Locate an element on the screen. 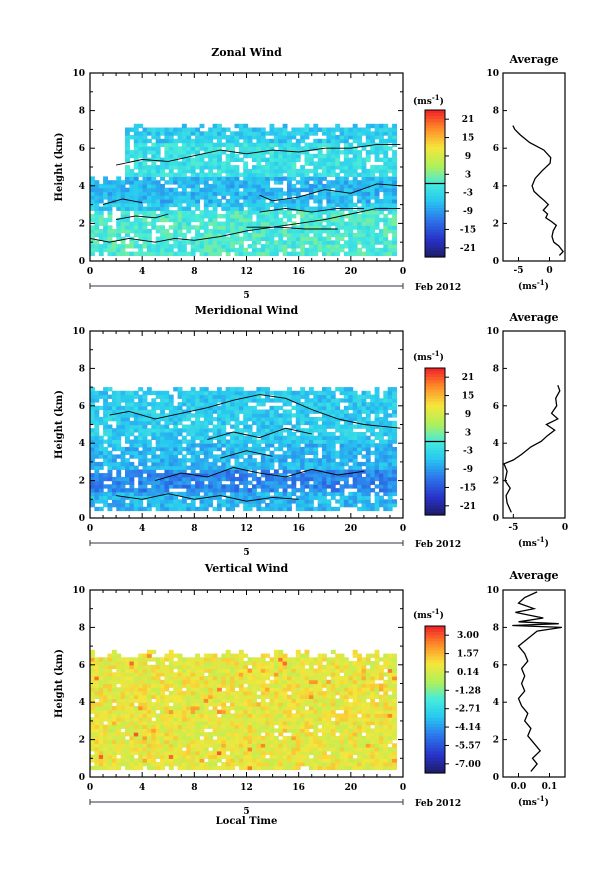  x-tick-label: 0 is located at coordinates (90, 529).